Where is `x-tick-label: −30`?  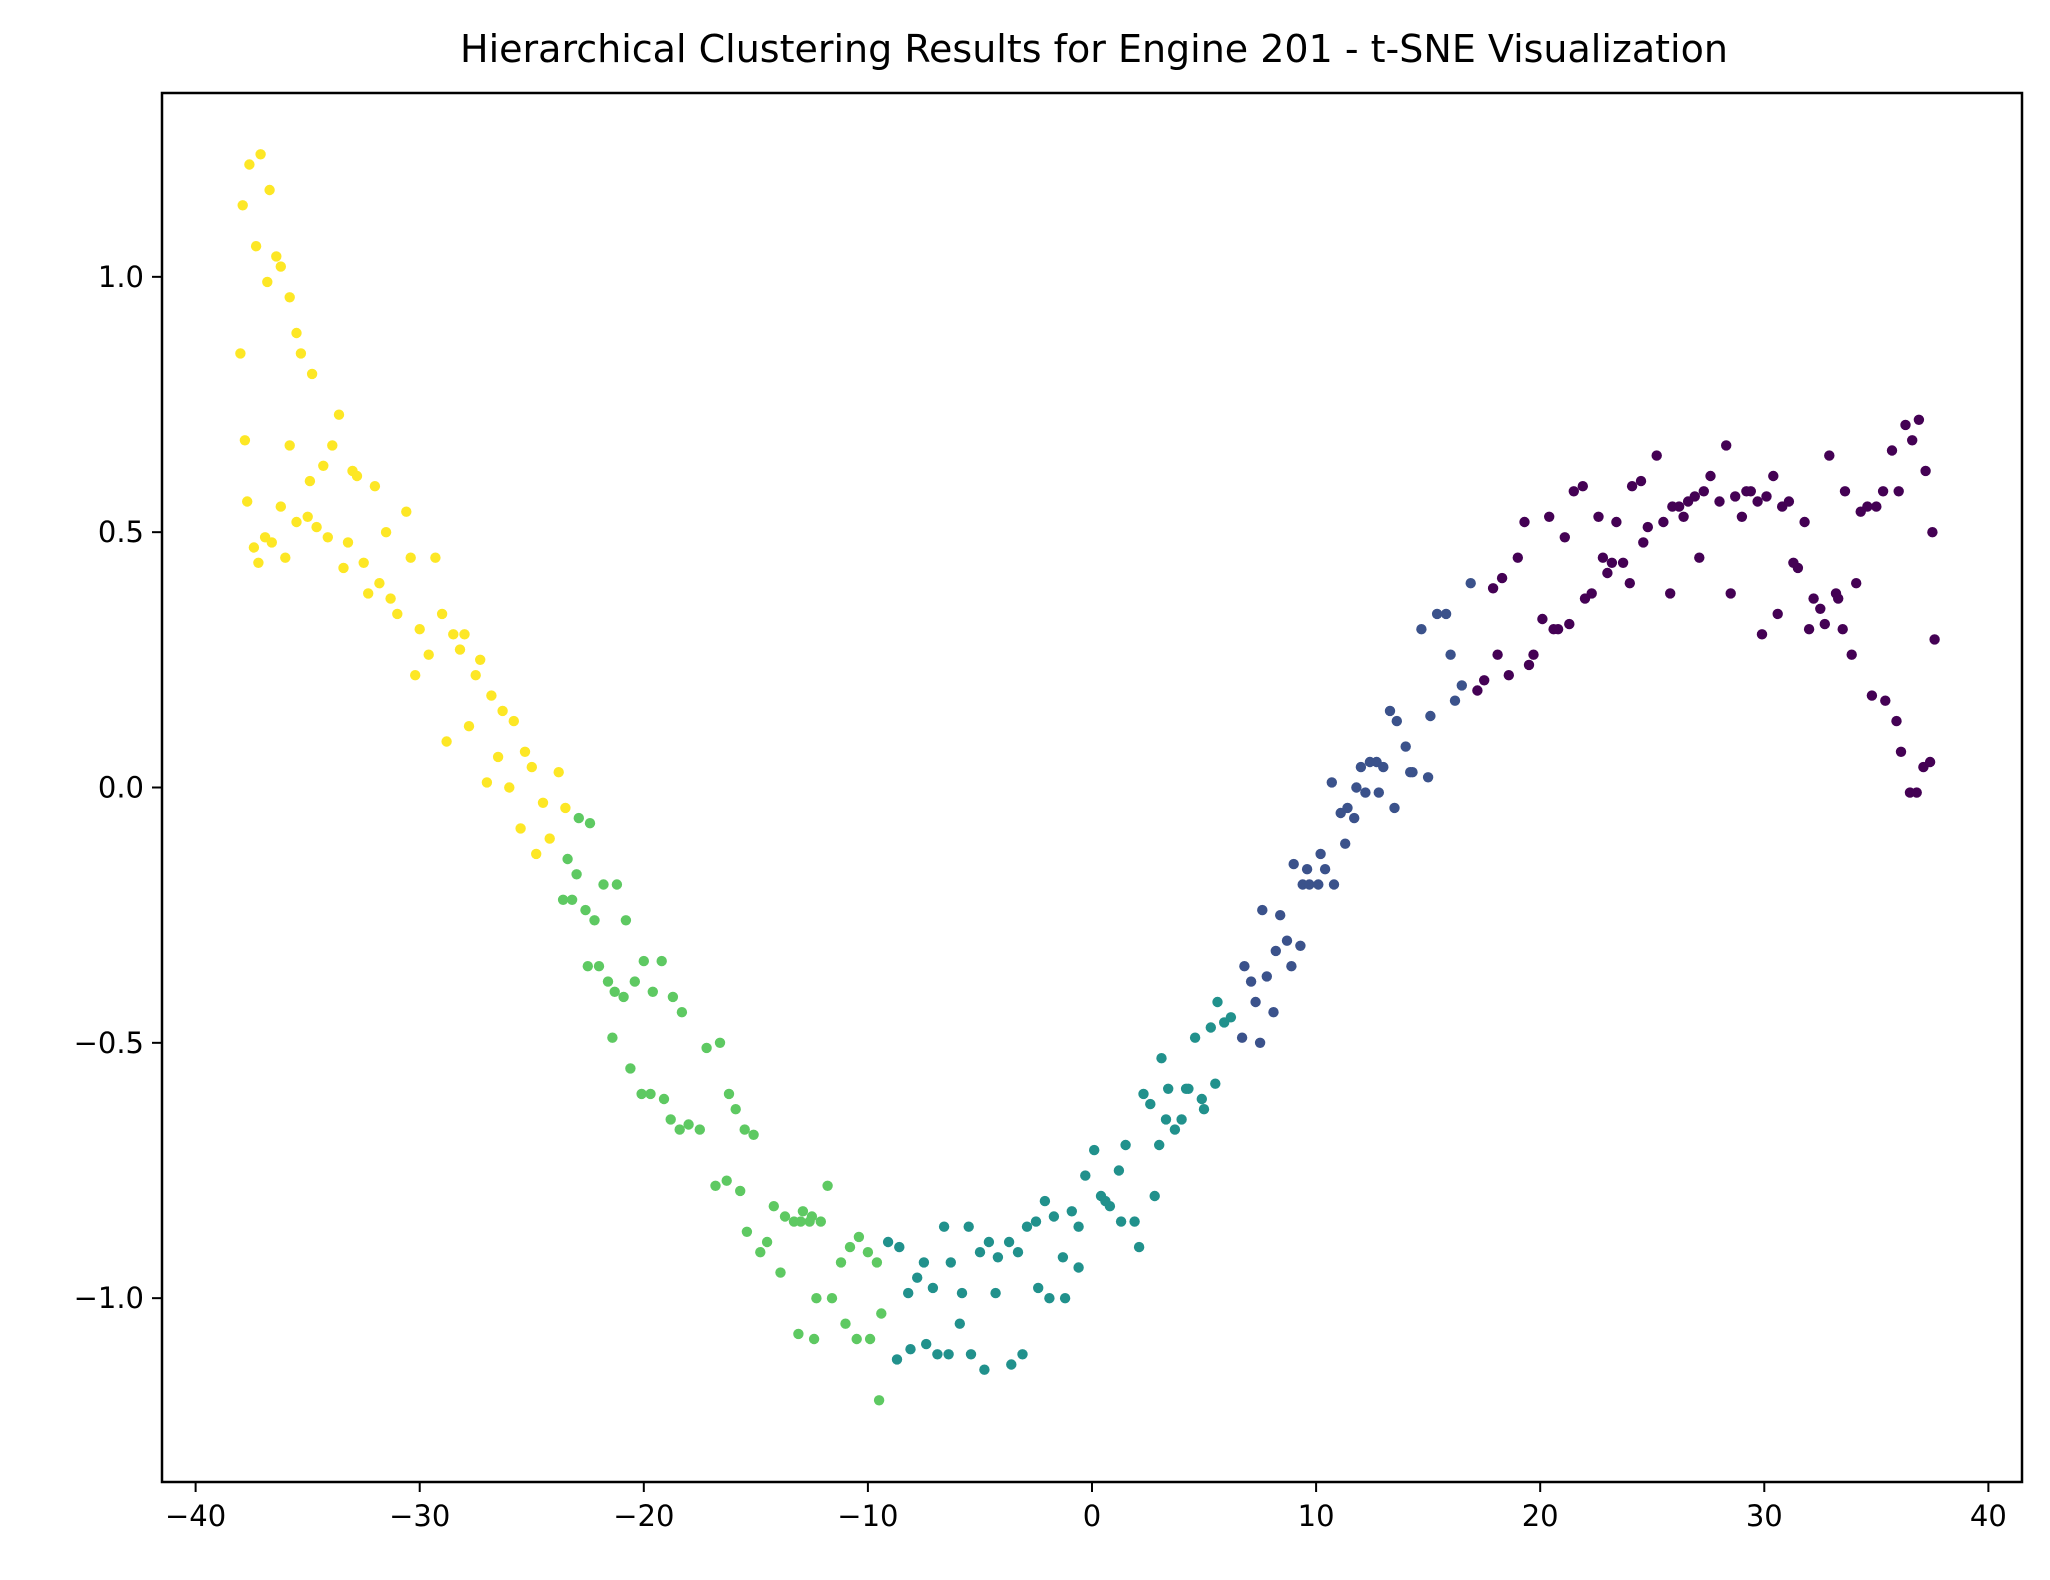
x-tick-label: −30 is located at coordinates (419, 1516).